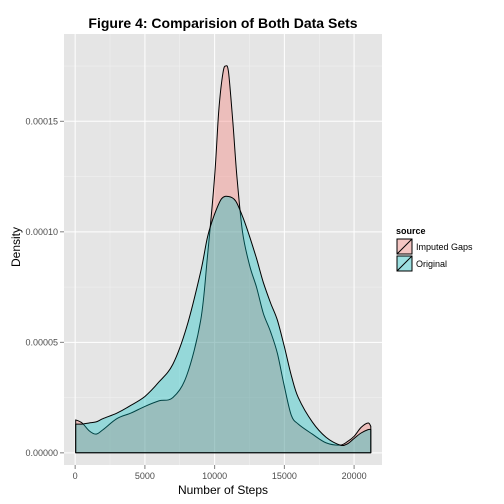 This screenshot has height=504, width=504. Describe the element at coordinates (431, 264) in the screenshot. I see `legend-label: Original` at that location.